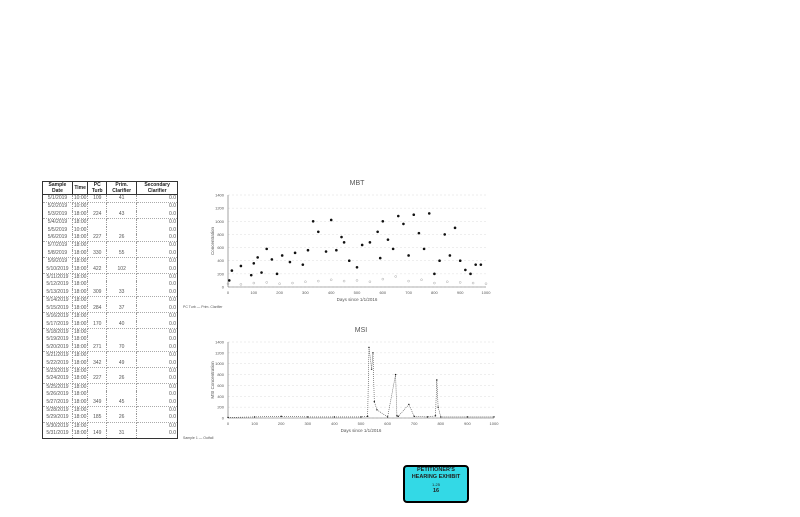  What do you see at coordinates (57, 300) in the screenshot?
I see `table-cell: 5/14/2019` at bounding box center [57, 300].